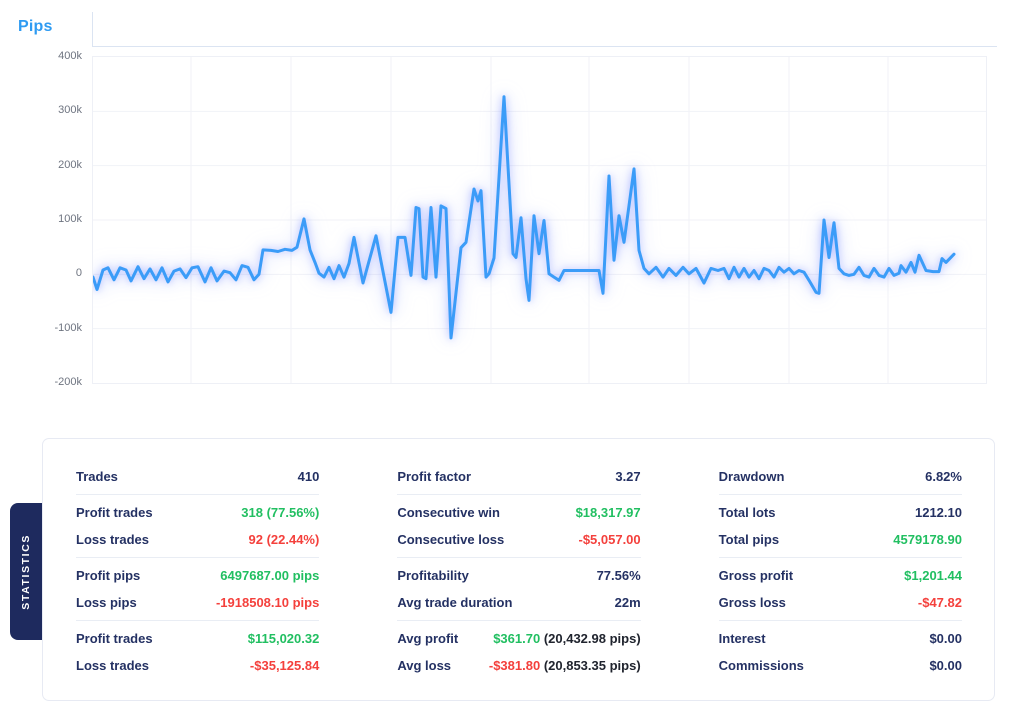 The height and width of the screenshot is (709, 1024). I want to click on stat-value-main: $361.70, so click(517, 638).